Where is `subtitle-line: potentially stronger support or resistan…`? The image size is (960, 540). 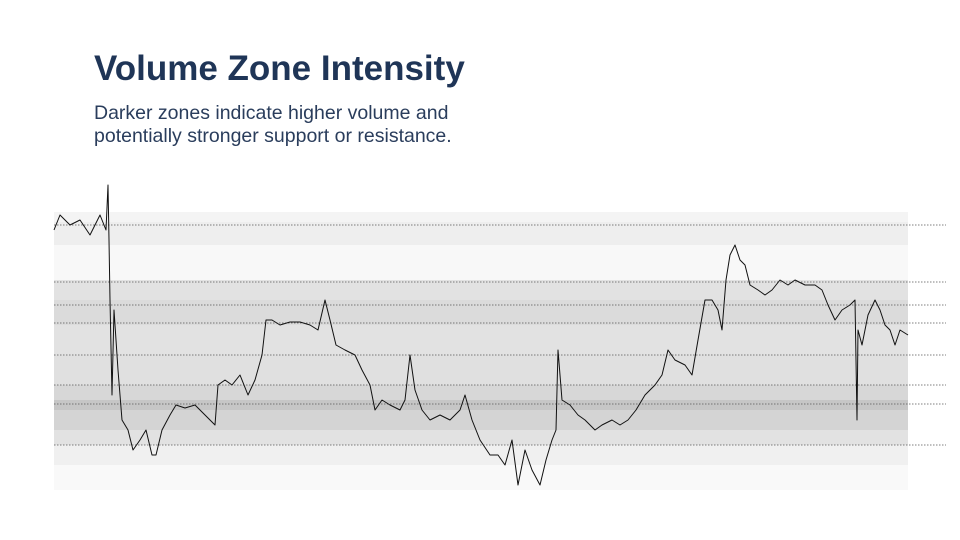
subtitle-line: potentially stronger support or resistan… is located at coordinates (273, 136).